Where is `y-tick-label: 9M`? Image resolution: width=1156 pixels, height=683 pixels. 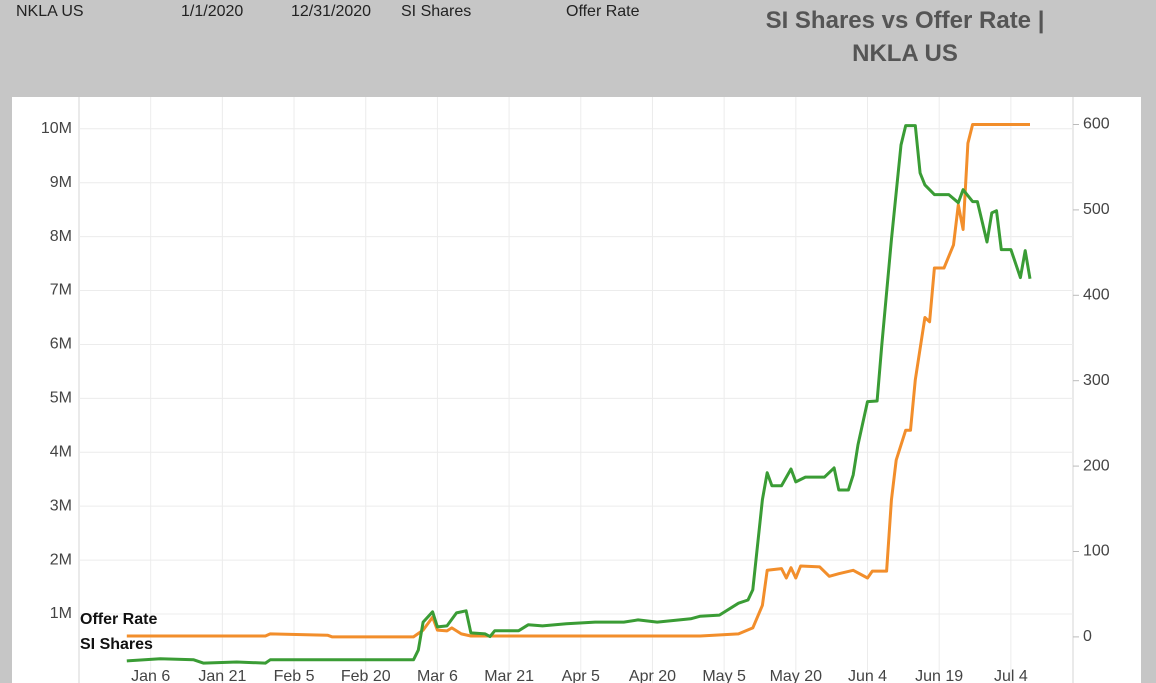 y-tick-label: 9M is located at coordinates (61, 182).